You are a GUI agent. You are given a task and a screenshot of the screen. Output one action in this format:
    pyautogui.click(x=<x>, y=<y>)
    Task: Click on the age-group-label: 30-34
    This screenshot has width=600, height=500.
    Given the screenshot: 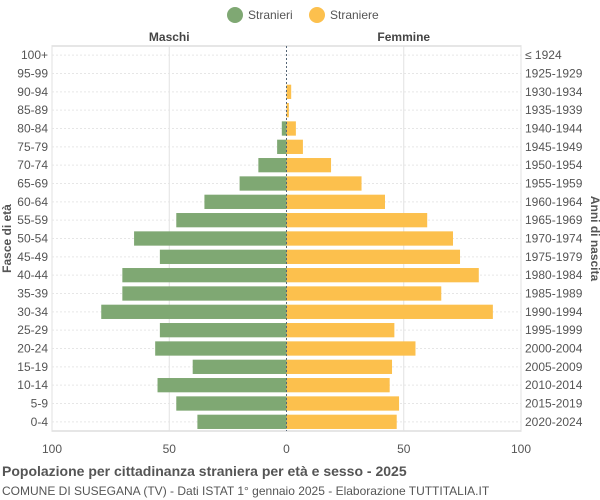 What is the action you would take?
    pyautogui.click(x=32, y=312)
    